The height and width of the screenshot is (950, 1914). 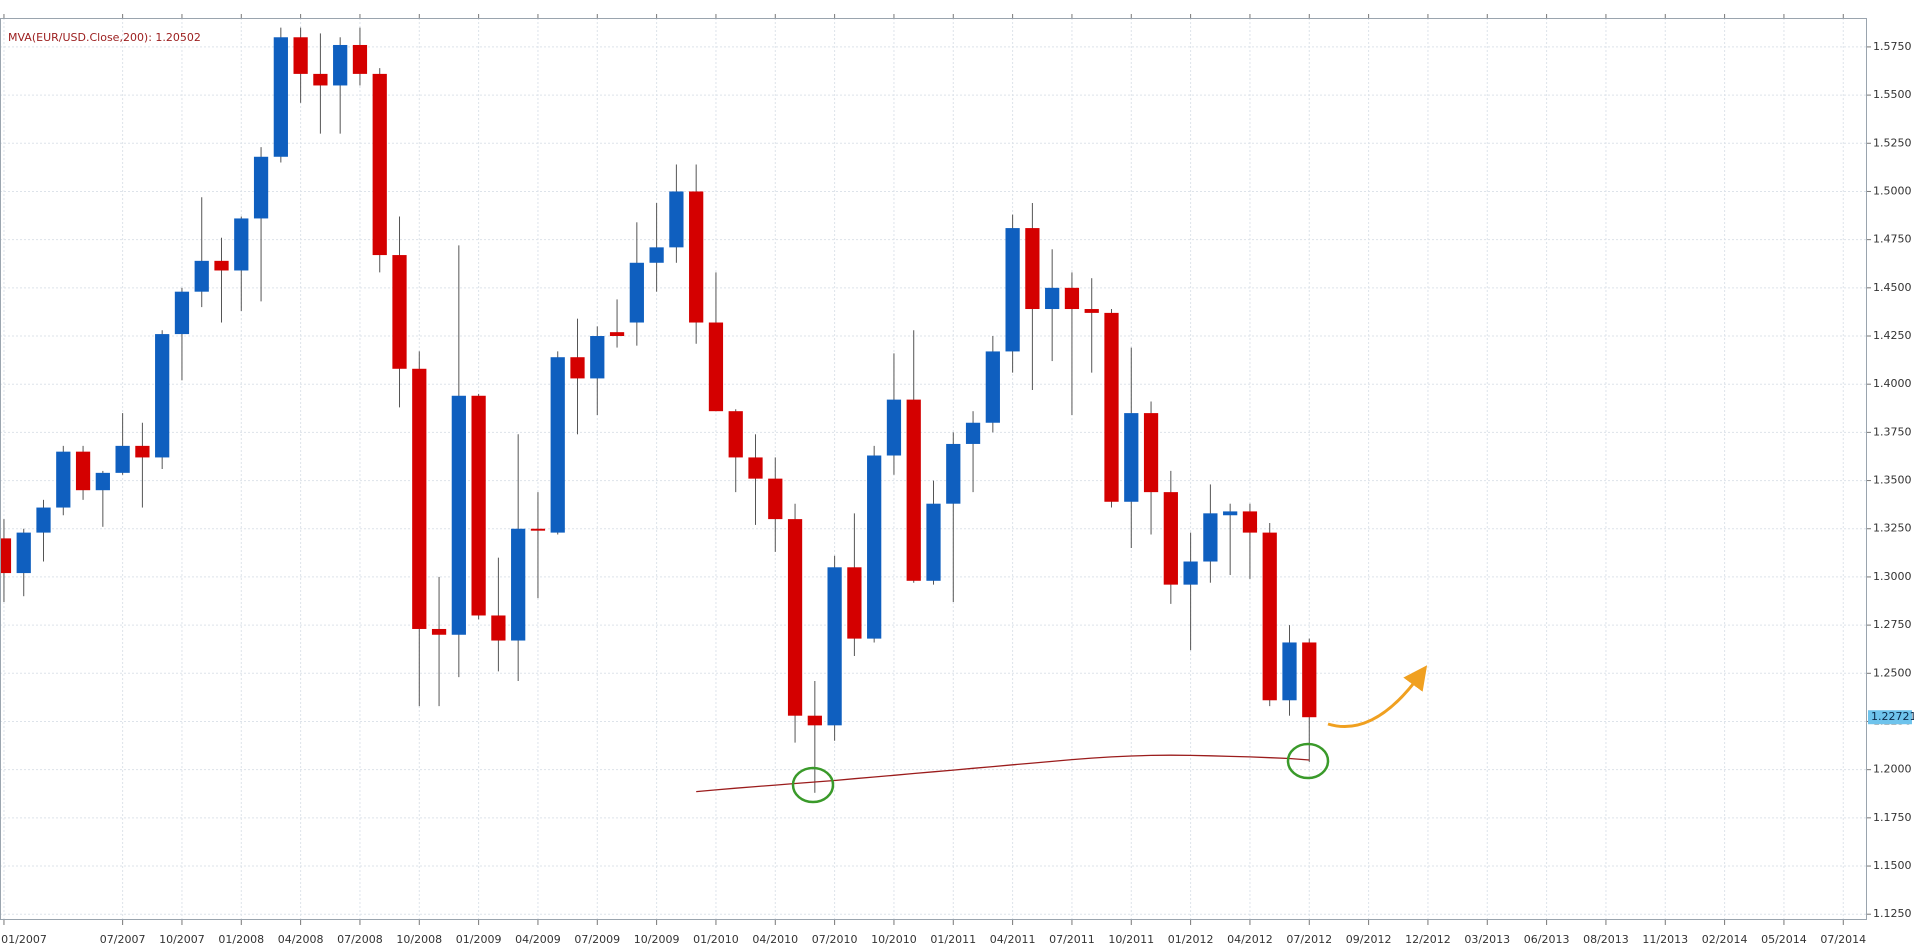 What do you see at coordinates (1892, 94) in the screenshot?
I see `y-tick-label: 1.5500` at bounding box center [1892, 94].